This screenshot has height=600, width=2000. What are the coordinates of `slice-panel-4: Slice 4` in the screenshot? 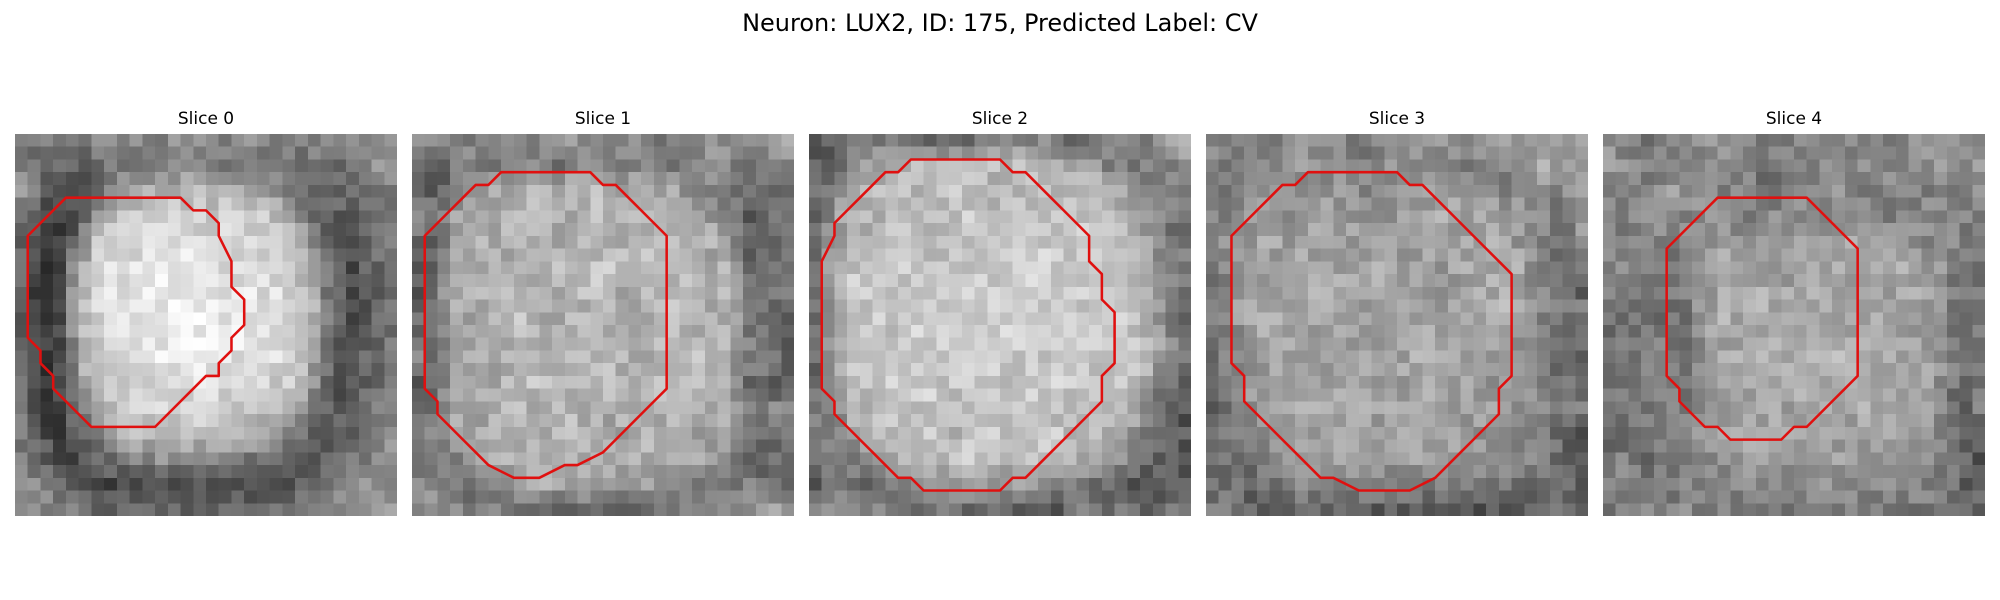 It's located at (1794, 312).